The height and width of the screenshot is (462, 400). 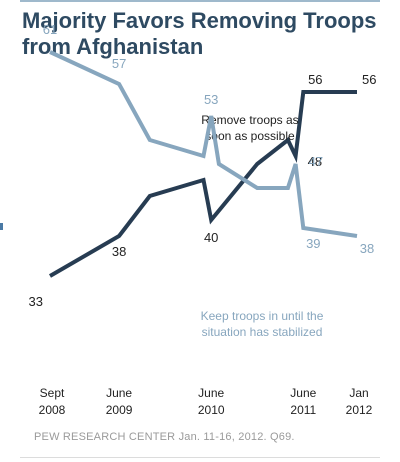 What do you see at coordinates (211, 410) in the screenshot?
I see `x-tick-label: 2010` at bounding box center [211, 410].